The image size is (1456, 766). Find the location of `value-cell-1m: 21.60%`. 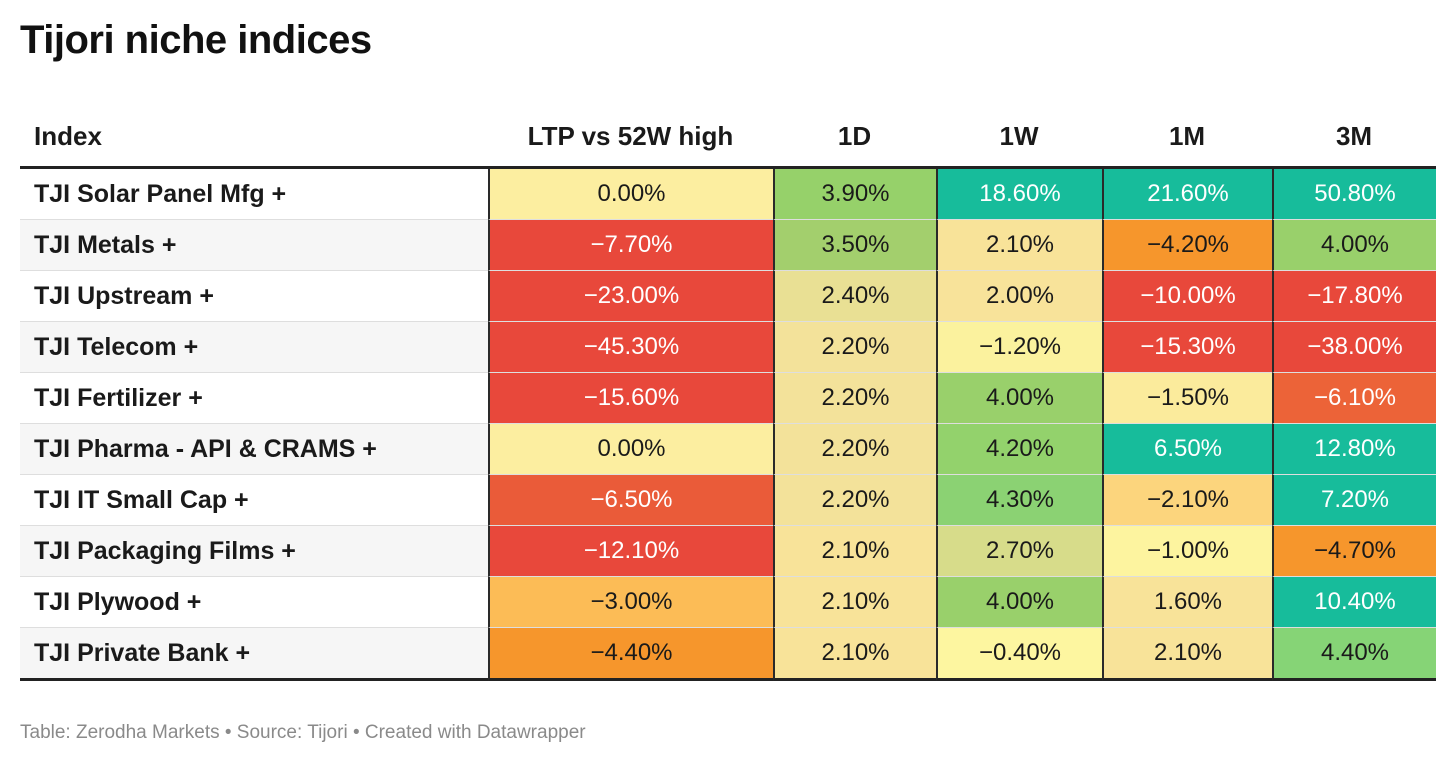

value-cell-1m: 21.60% is located at coordinates (1187, 194).